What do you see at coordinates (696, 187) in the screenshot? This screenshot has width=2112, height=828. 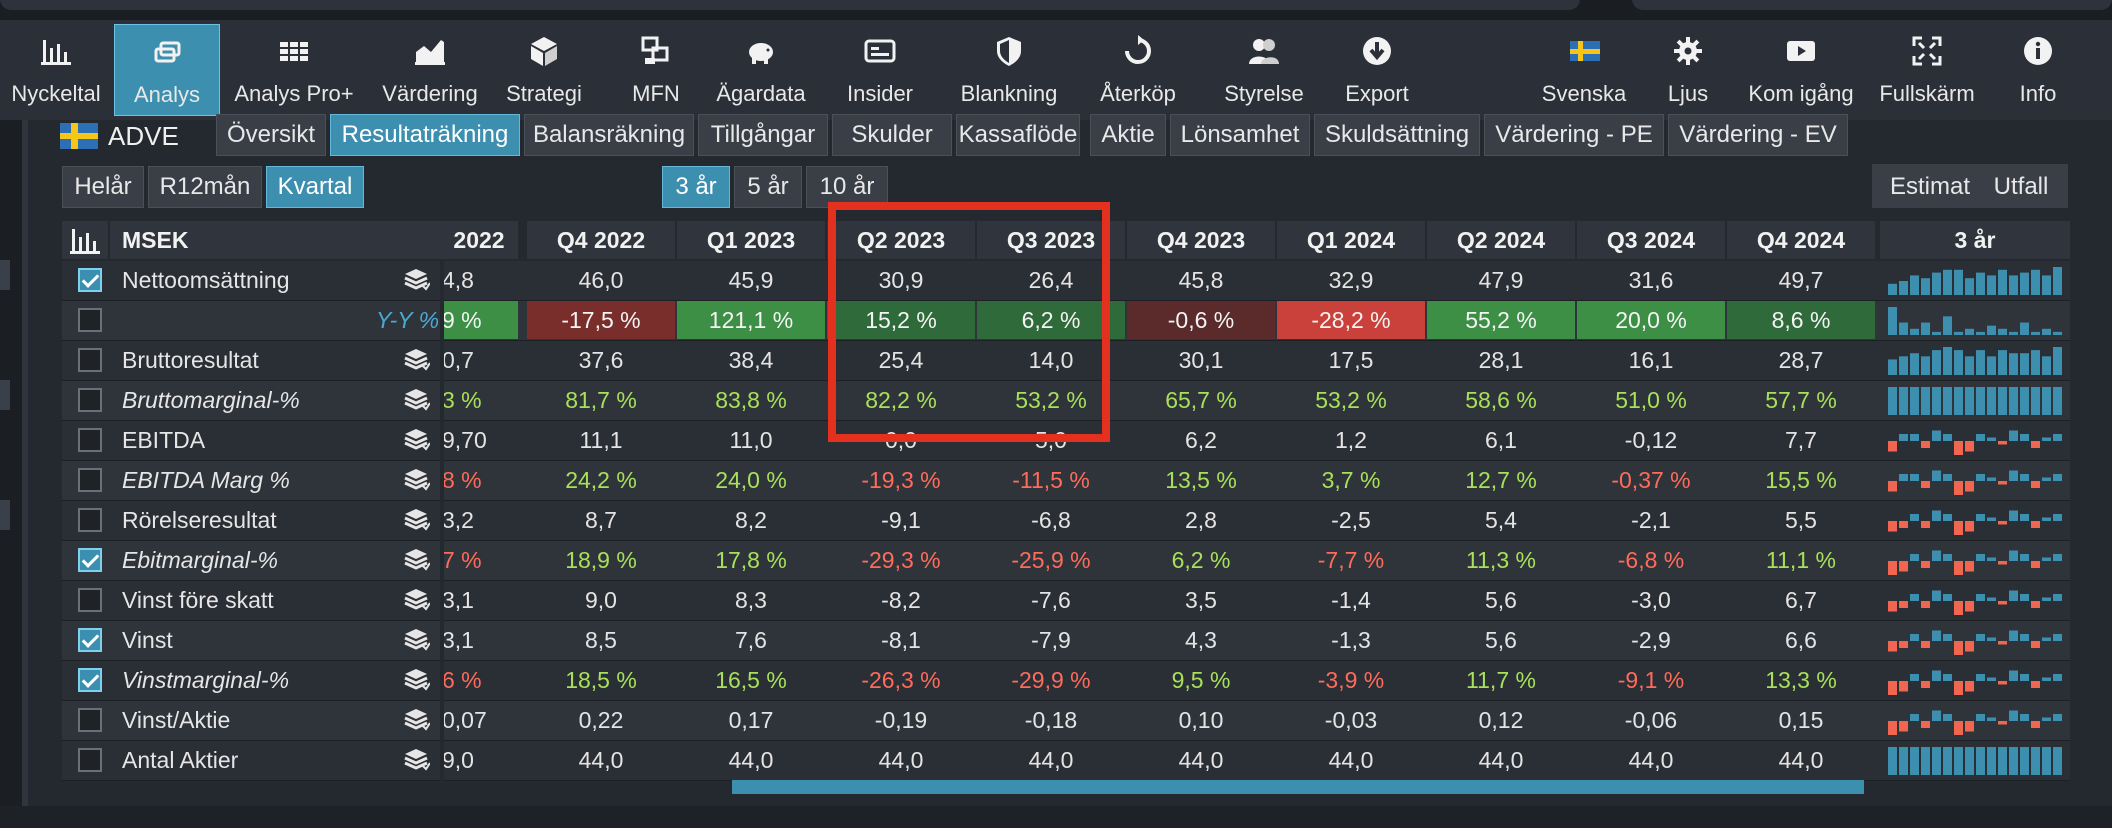 I see `range-tab-0: 3 år` at bounding box center [696, 187].